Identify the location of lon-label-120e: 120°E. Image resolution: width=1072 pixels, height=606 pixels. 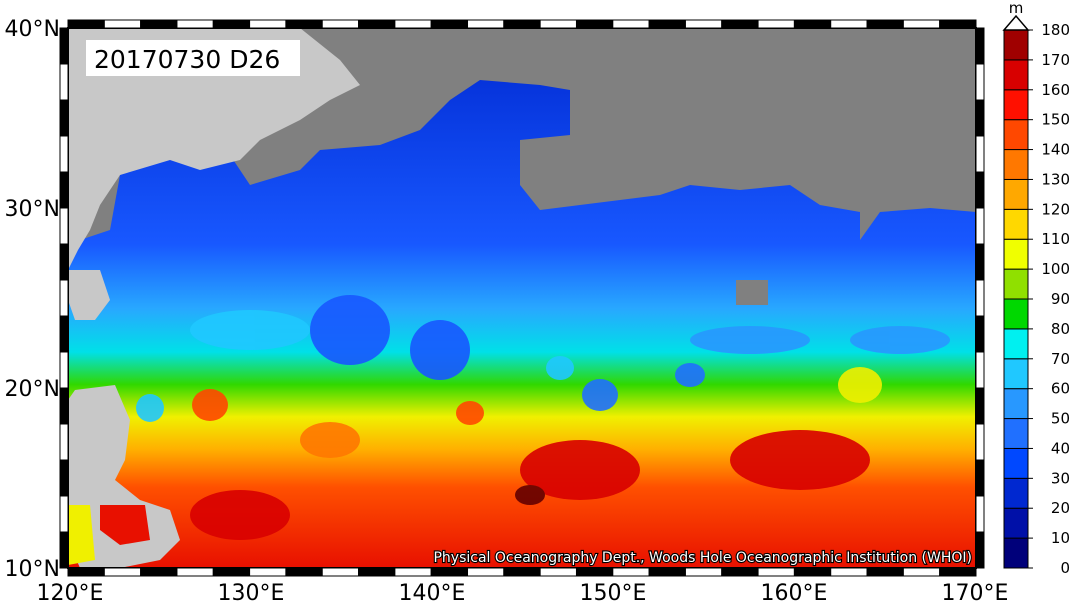
(70, 593).